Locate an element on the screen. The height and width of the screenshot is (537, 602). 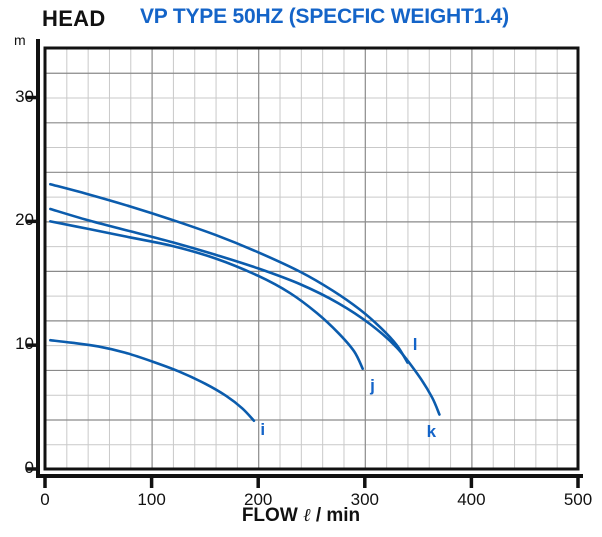
x-tick-label: 0 is located at coordinates (45, 499).